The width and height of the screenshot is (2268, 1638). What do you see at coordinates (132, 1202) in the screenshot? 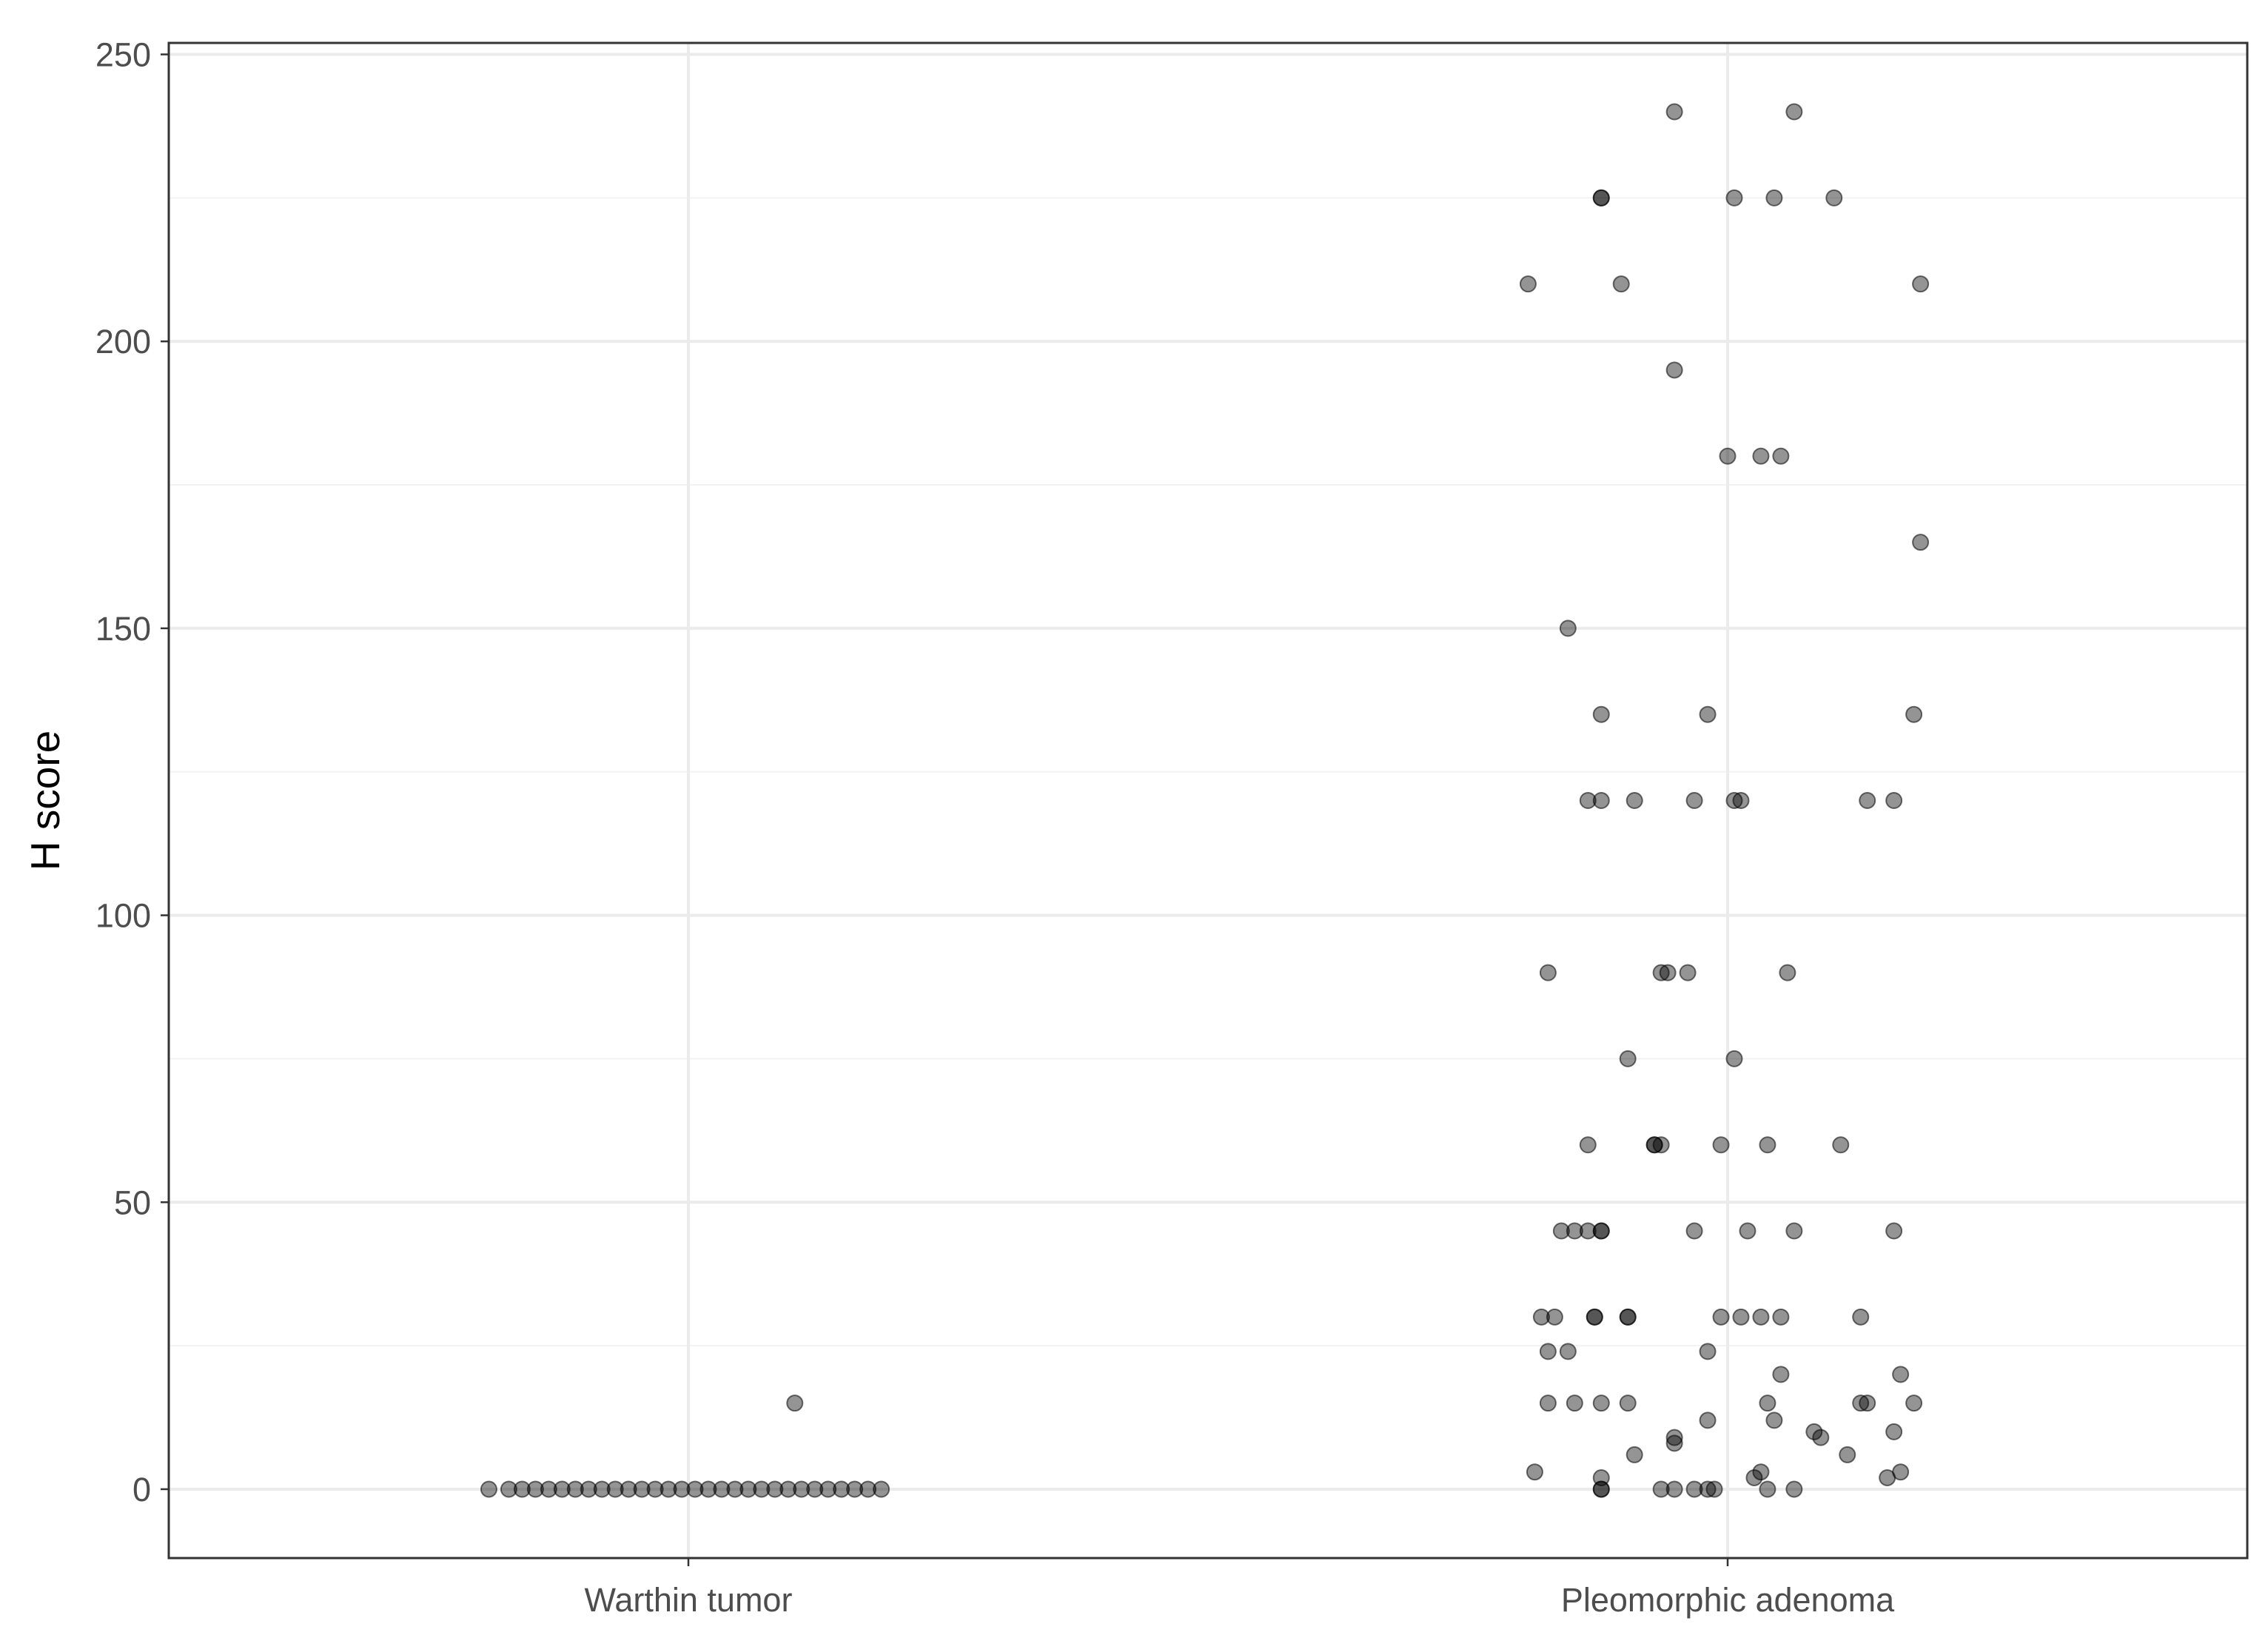
I see `y-tick-label: 50` at bounding box center [132, 1202].